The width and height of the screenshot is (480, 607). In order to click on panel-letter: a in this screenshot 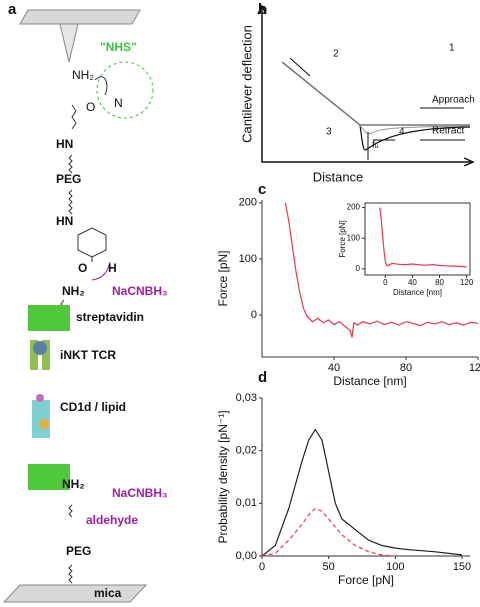, I will do `click(12, 9)`.